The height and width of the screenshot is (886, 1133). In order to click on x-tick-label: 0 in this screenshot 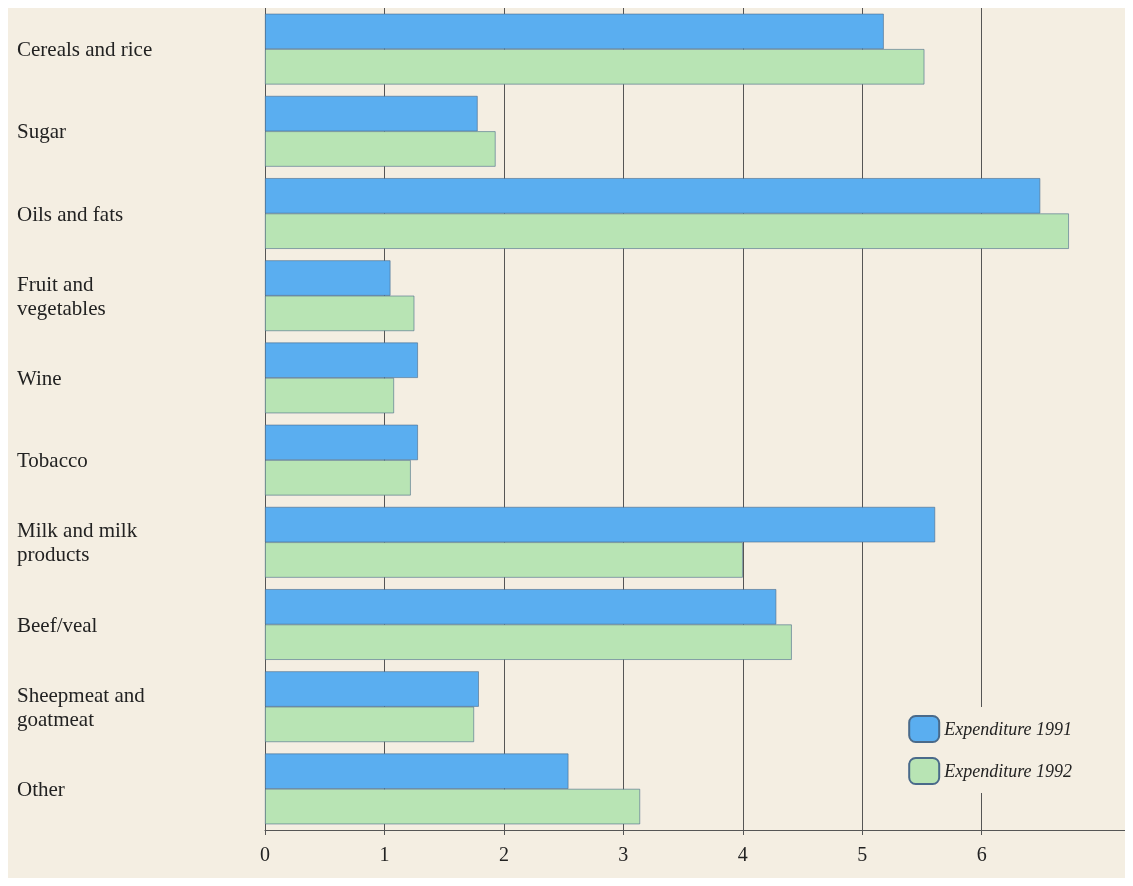, I will do `click(265, 854)`.